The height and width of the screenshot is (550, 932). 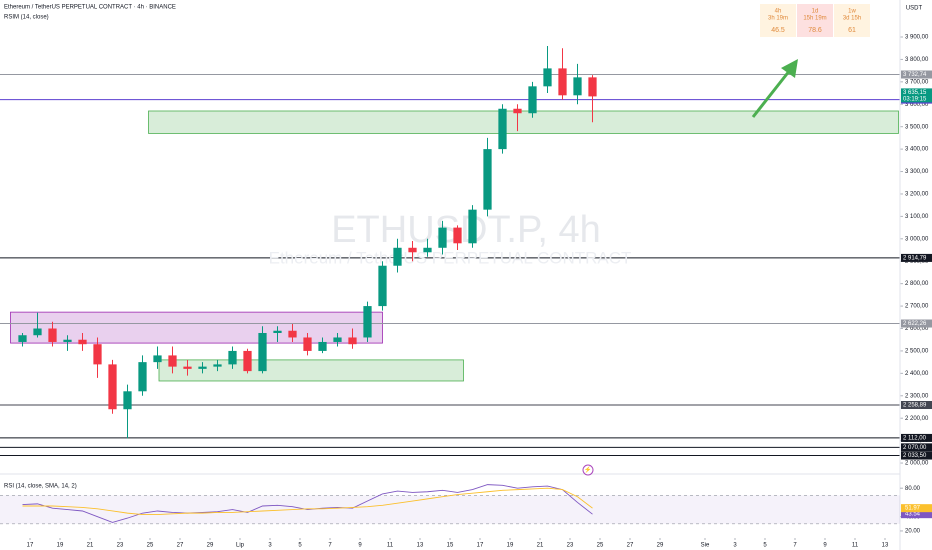 What do you see at coordinates (917, 396) in the screenshot?
I see `y-tick-label: 2 300,00` at bounding box center [917, 396].